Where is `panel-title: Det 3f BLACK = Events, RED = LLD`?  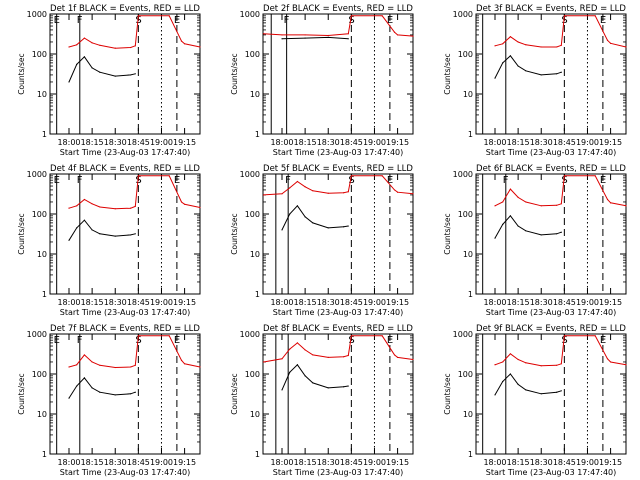
panel-title: Det 3f BLACK = Events, RED = LLD is located at coordinates (551, 9).